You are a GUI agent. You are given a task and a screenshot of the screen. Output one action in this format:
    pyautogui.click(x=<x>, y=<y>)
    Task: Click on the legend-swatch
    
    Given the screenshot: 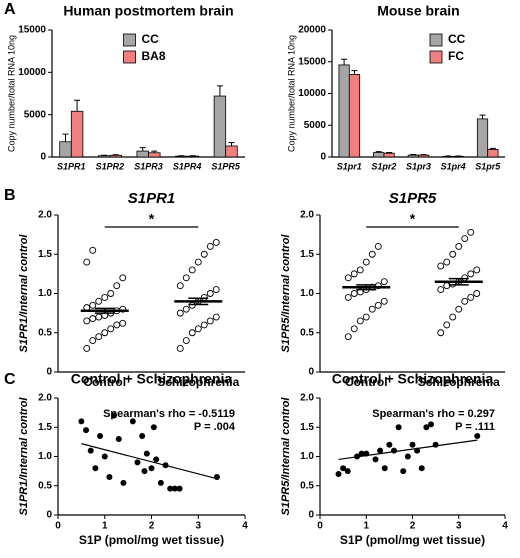 What is the action you would take?
    pyautogui.click(x=436, y=57)
    